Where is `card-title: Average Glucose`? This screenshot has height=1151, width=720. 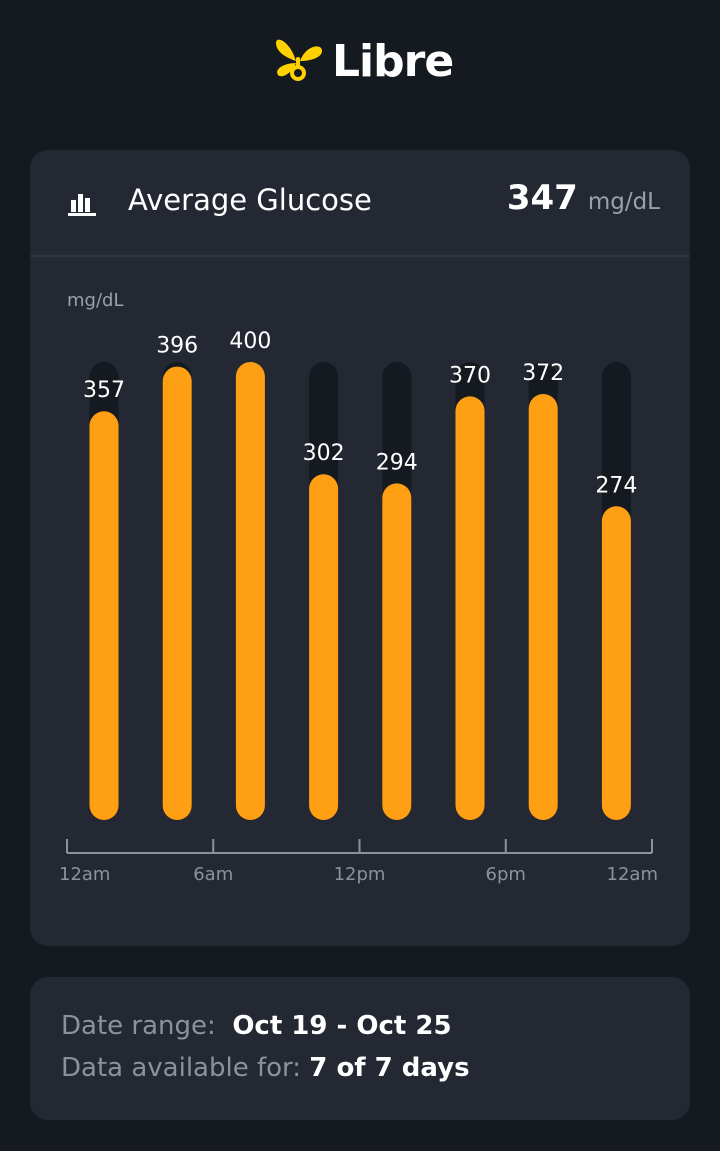
card-title: Average Glucose is located at coordinates (250, 200).